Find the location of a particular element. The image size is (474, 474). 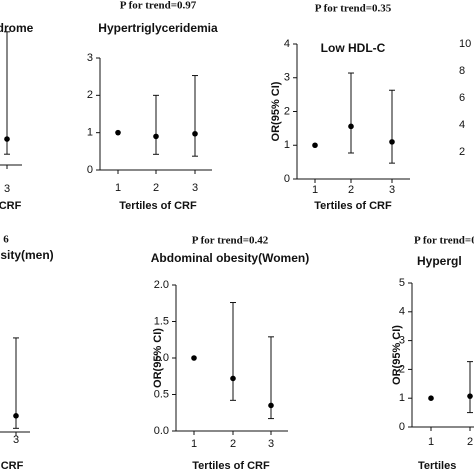

y-tick-label: 1.0 is located at coordinates (161, 358).